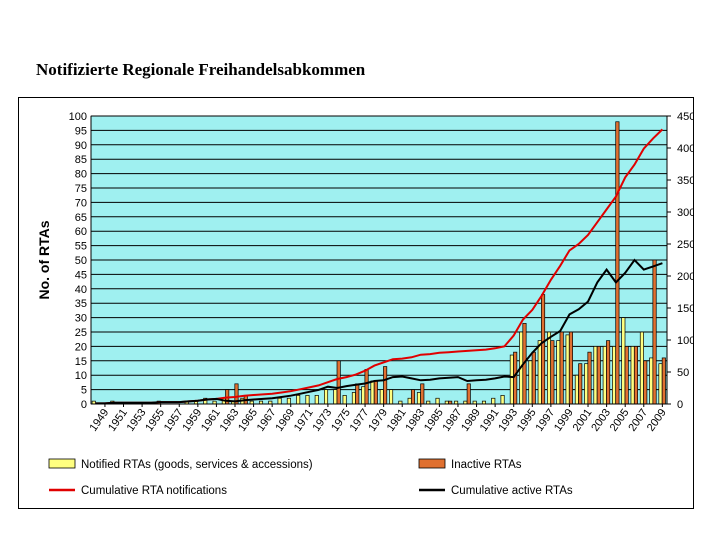 The width and height of the screenshot is (720, 540). What do you see at coordinates (685, 341) in the screenshot?
I see `y2-tick-label: 100` at bounding box center [685, 341].